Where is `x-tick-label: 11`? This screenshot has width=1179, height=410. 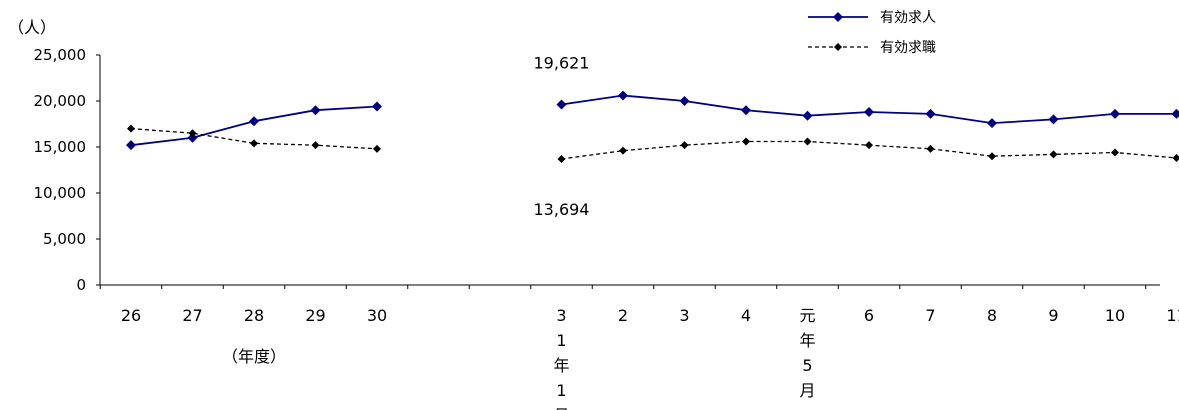 x-tick-label: 11 is located at coordinates (1172, 315).